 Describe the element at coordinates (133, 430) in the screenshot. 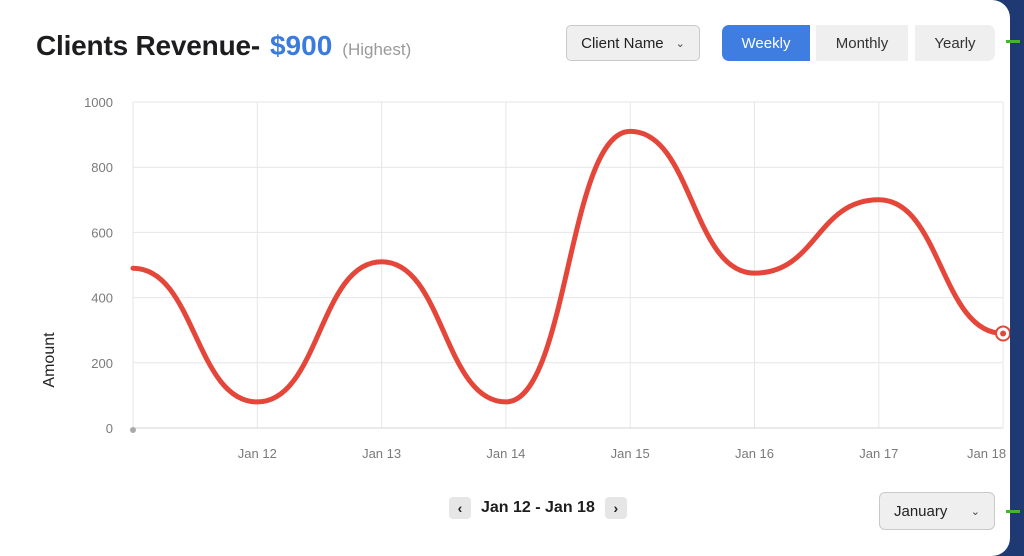

I see `axis-origin-dot` at that location.